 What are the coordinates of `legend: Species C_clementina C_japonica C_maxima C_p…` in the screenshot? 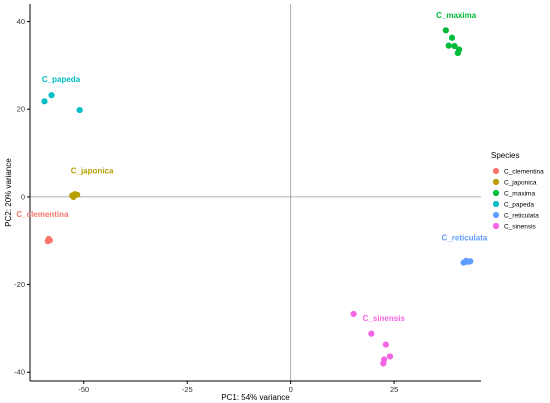 It's located at (517, 190).